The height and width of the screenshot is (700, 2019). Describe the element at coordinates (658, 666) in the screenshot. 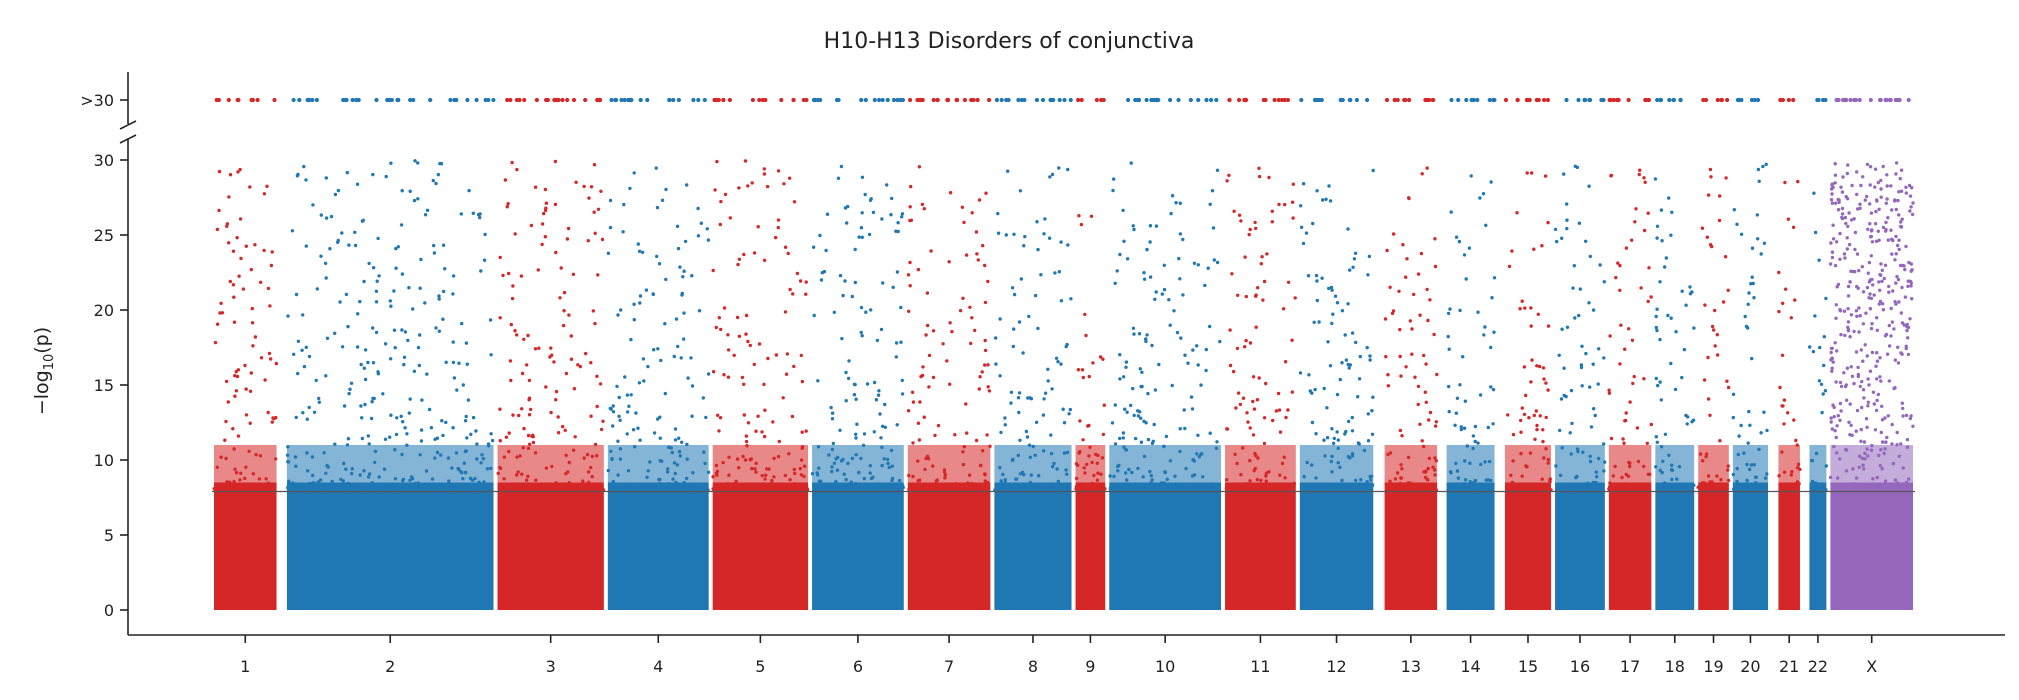

I see `x-tick-label-chr-4: 4` at that location.